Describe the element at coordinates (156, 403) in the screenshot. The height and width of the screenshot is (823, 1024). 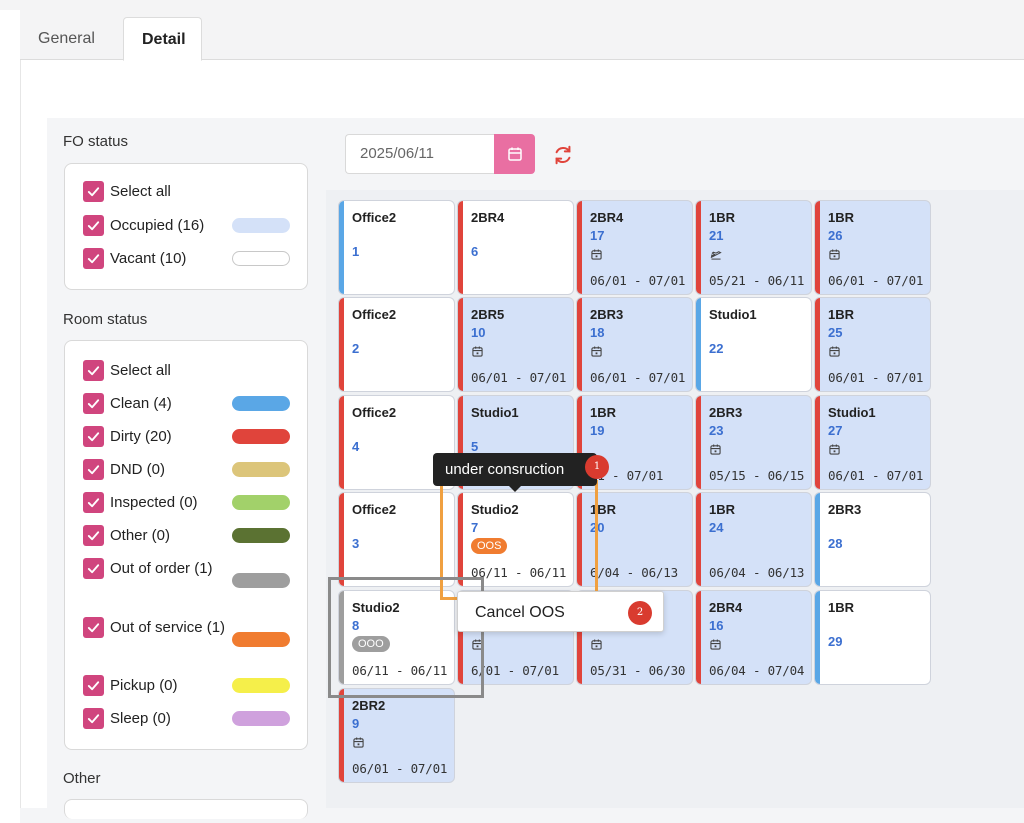
I see `room-status-option: Clean (4)` at that location.